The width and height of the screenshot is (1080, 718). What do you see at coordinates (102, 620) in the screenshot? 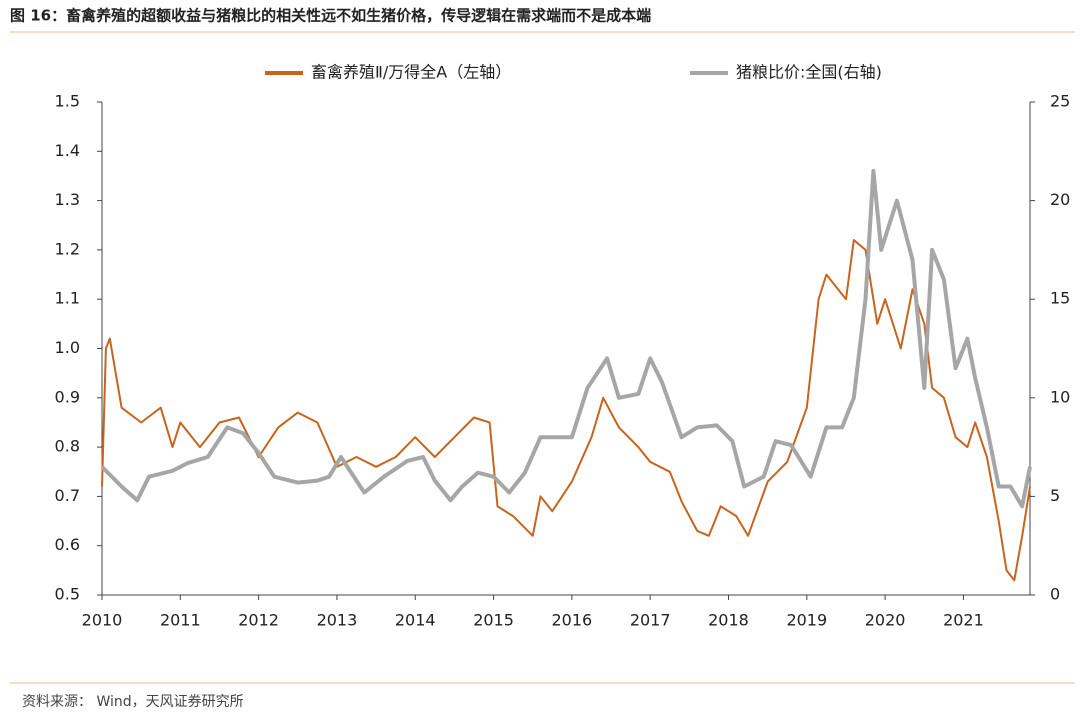
I see `x-tick-label: 2010` at bounding box center [102, 620].